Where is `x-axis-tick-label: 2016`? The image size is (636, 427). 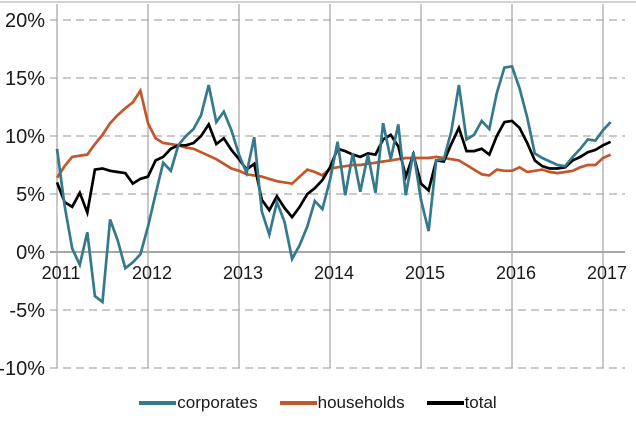
x-axis-tick-label: 2016 is located at coordinates (516, 273).